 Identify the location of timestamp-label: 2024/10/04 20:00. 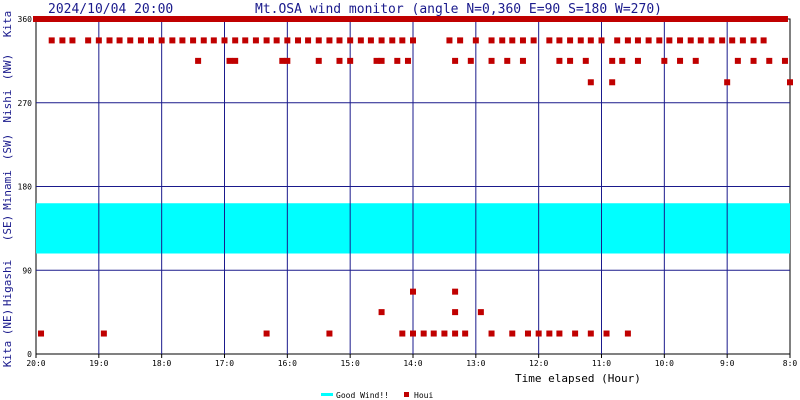
(110, 9).